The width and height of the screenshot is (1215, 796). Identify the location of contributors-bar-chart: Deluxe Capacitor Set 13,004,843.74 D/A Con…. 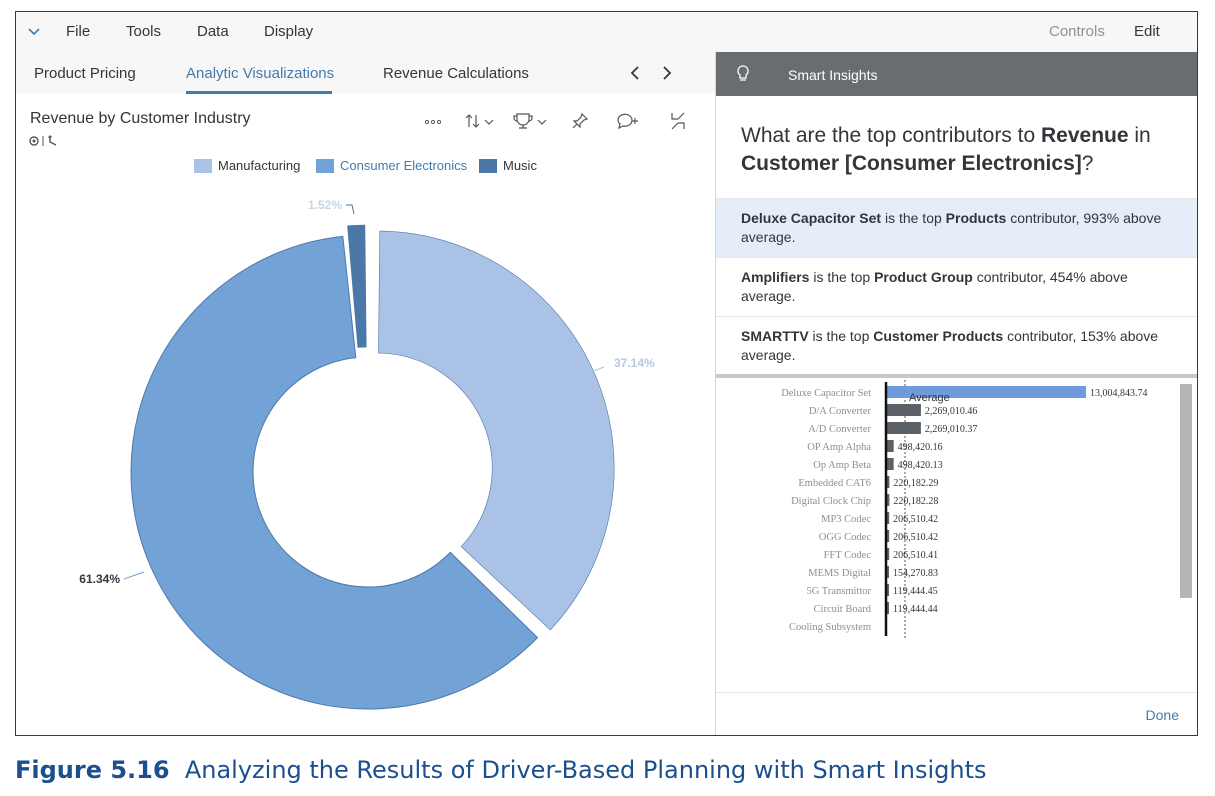
(986, 509).